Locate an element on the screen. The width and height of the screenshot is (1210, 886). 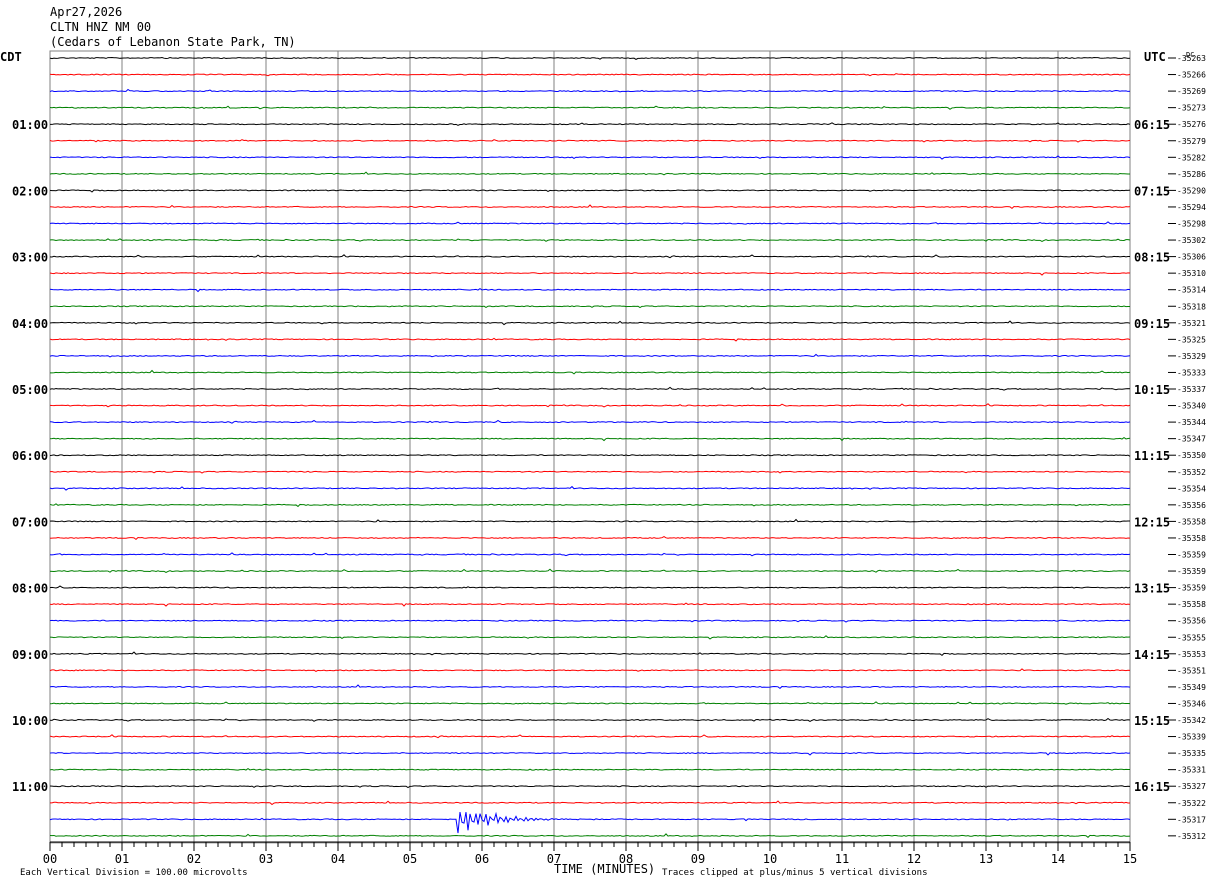
utc-hour-label: 08:15 is located at coordinates (1152, 258).